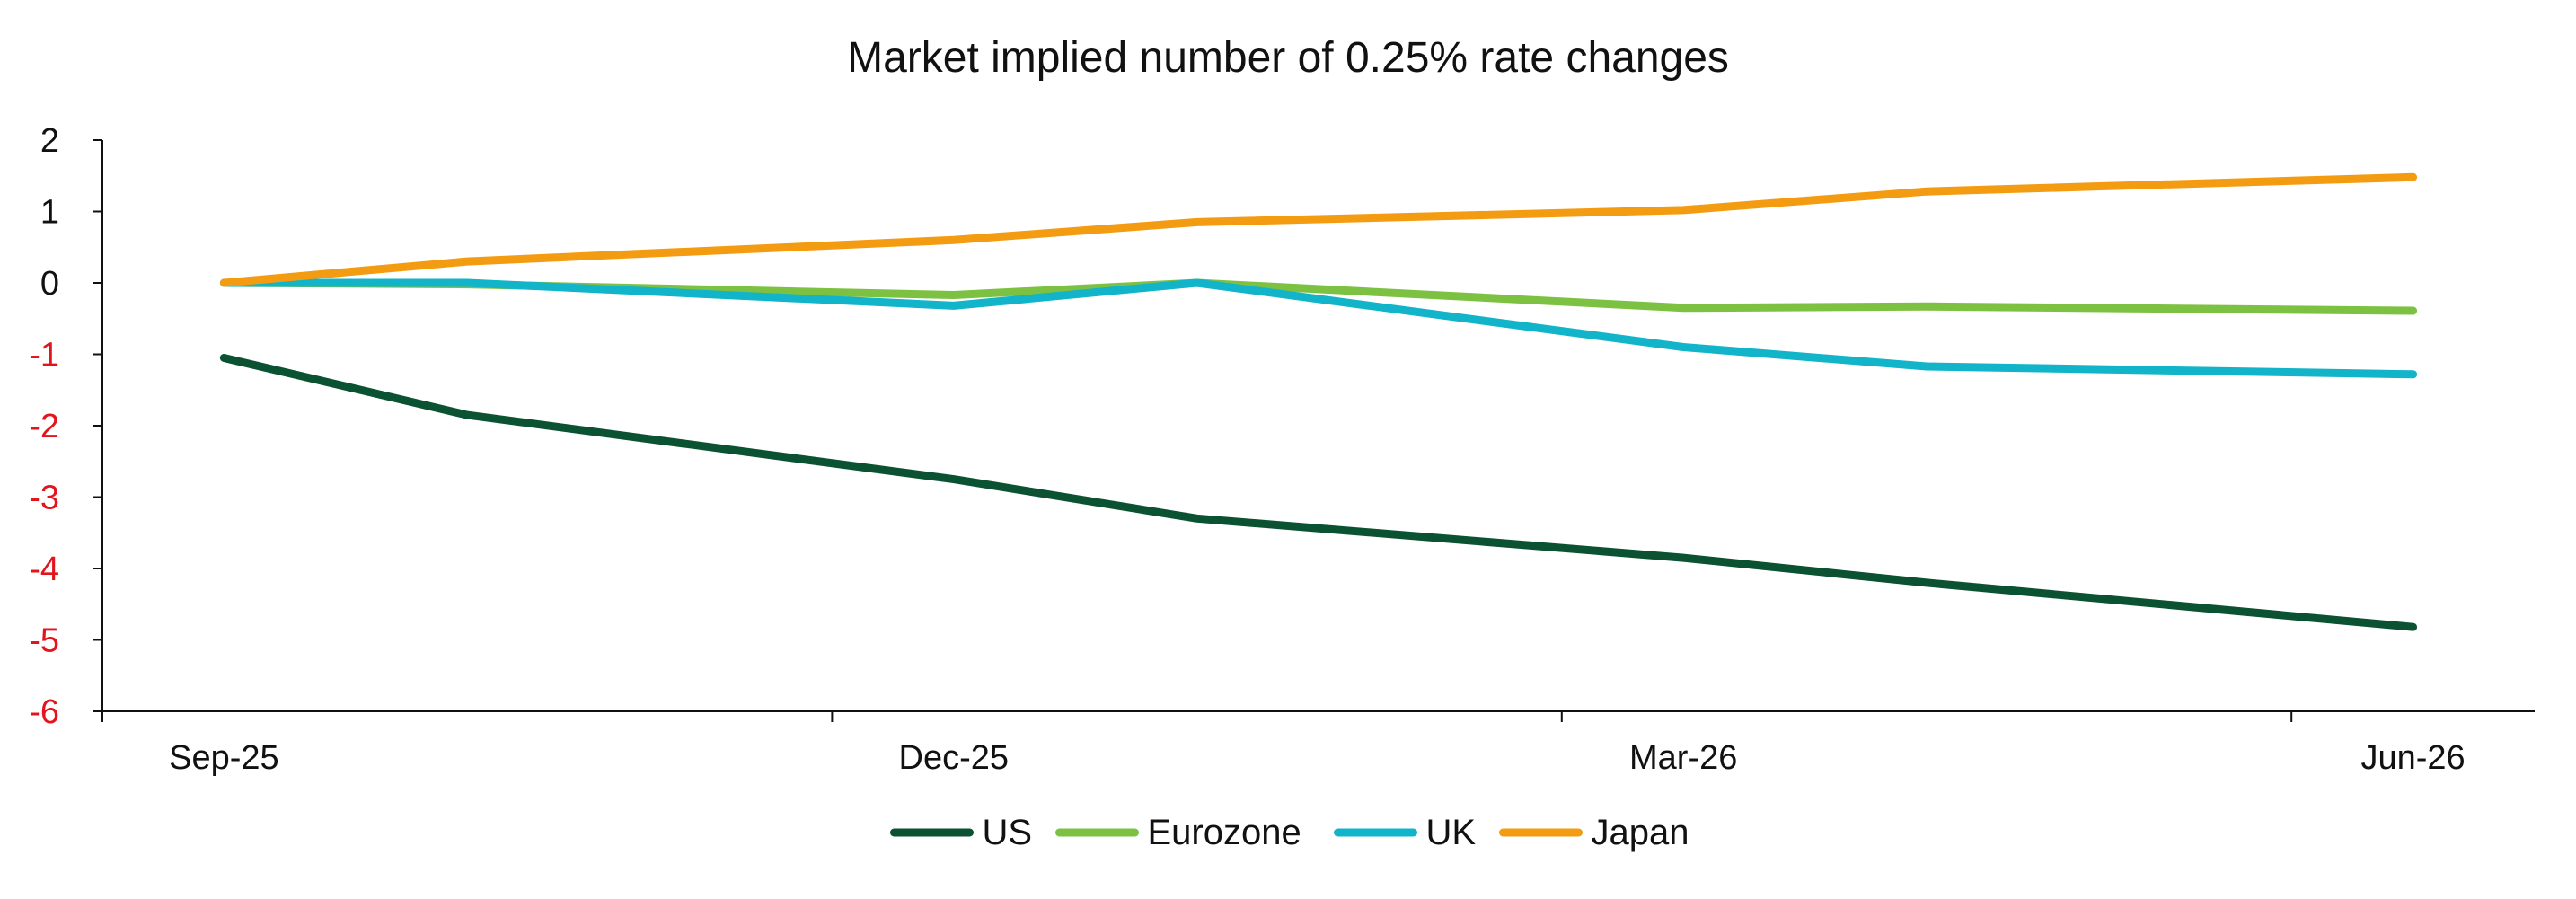 This screenshot has width=2576, height=899. Describe the element at coordinates (49, 213) in the screenshot. I see `y-tick-label: 1` at that location.